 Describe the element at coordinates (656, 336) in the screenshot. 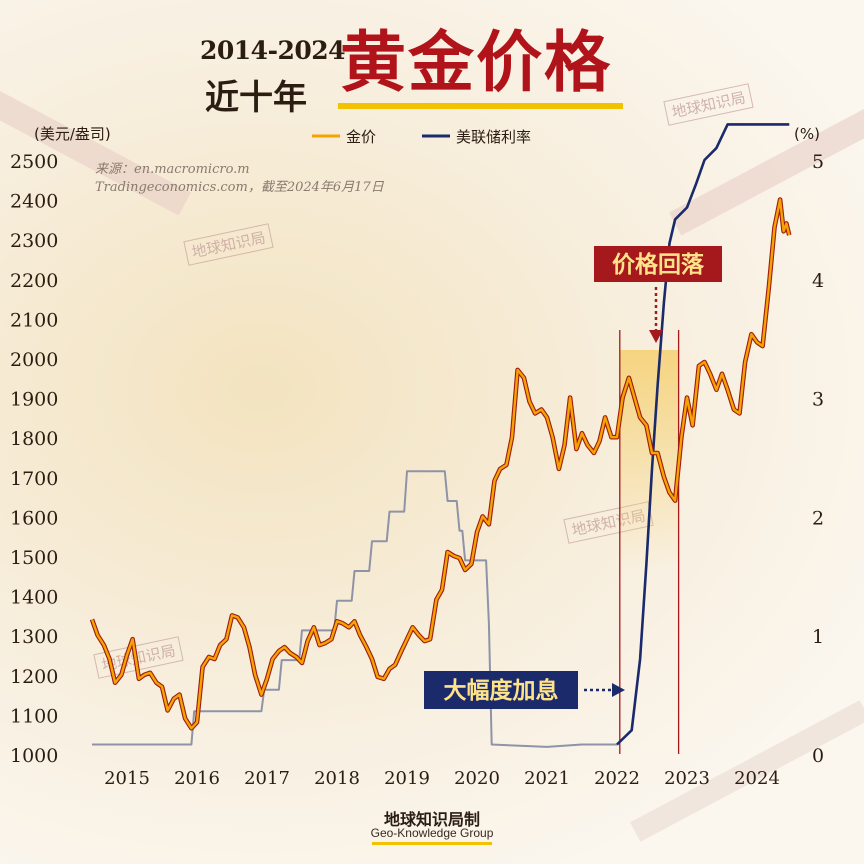

I see `annotation-price-drop-arrow-head` at that location.